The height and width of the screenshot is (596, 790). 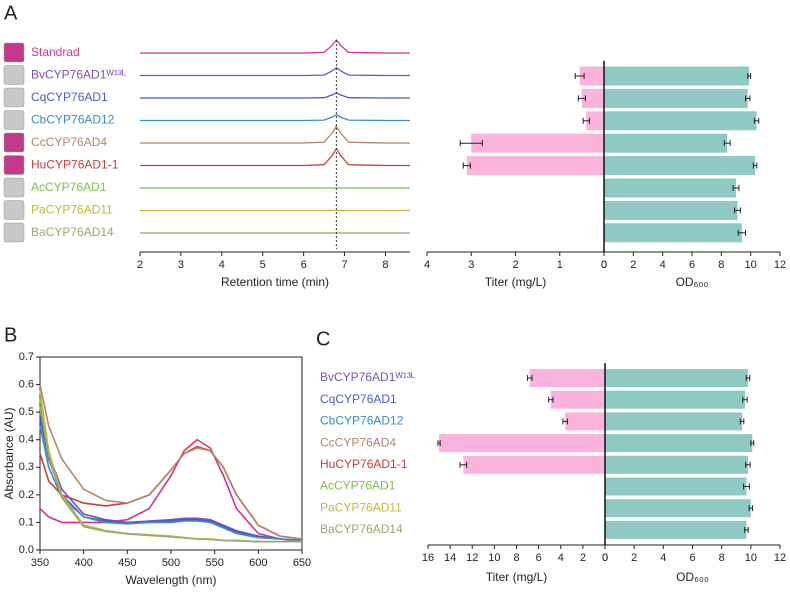 I want to click on trace-label: Standrad, so click(x=55, y=52).